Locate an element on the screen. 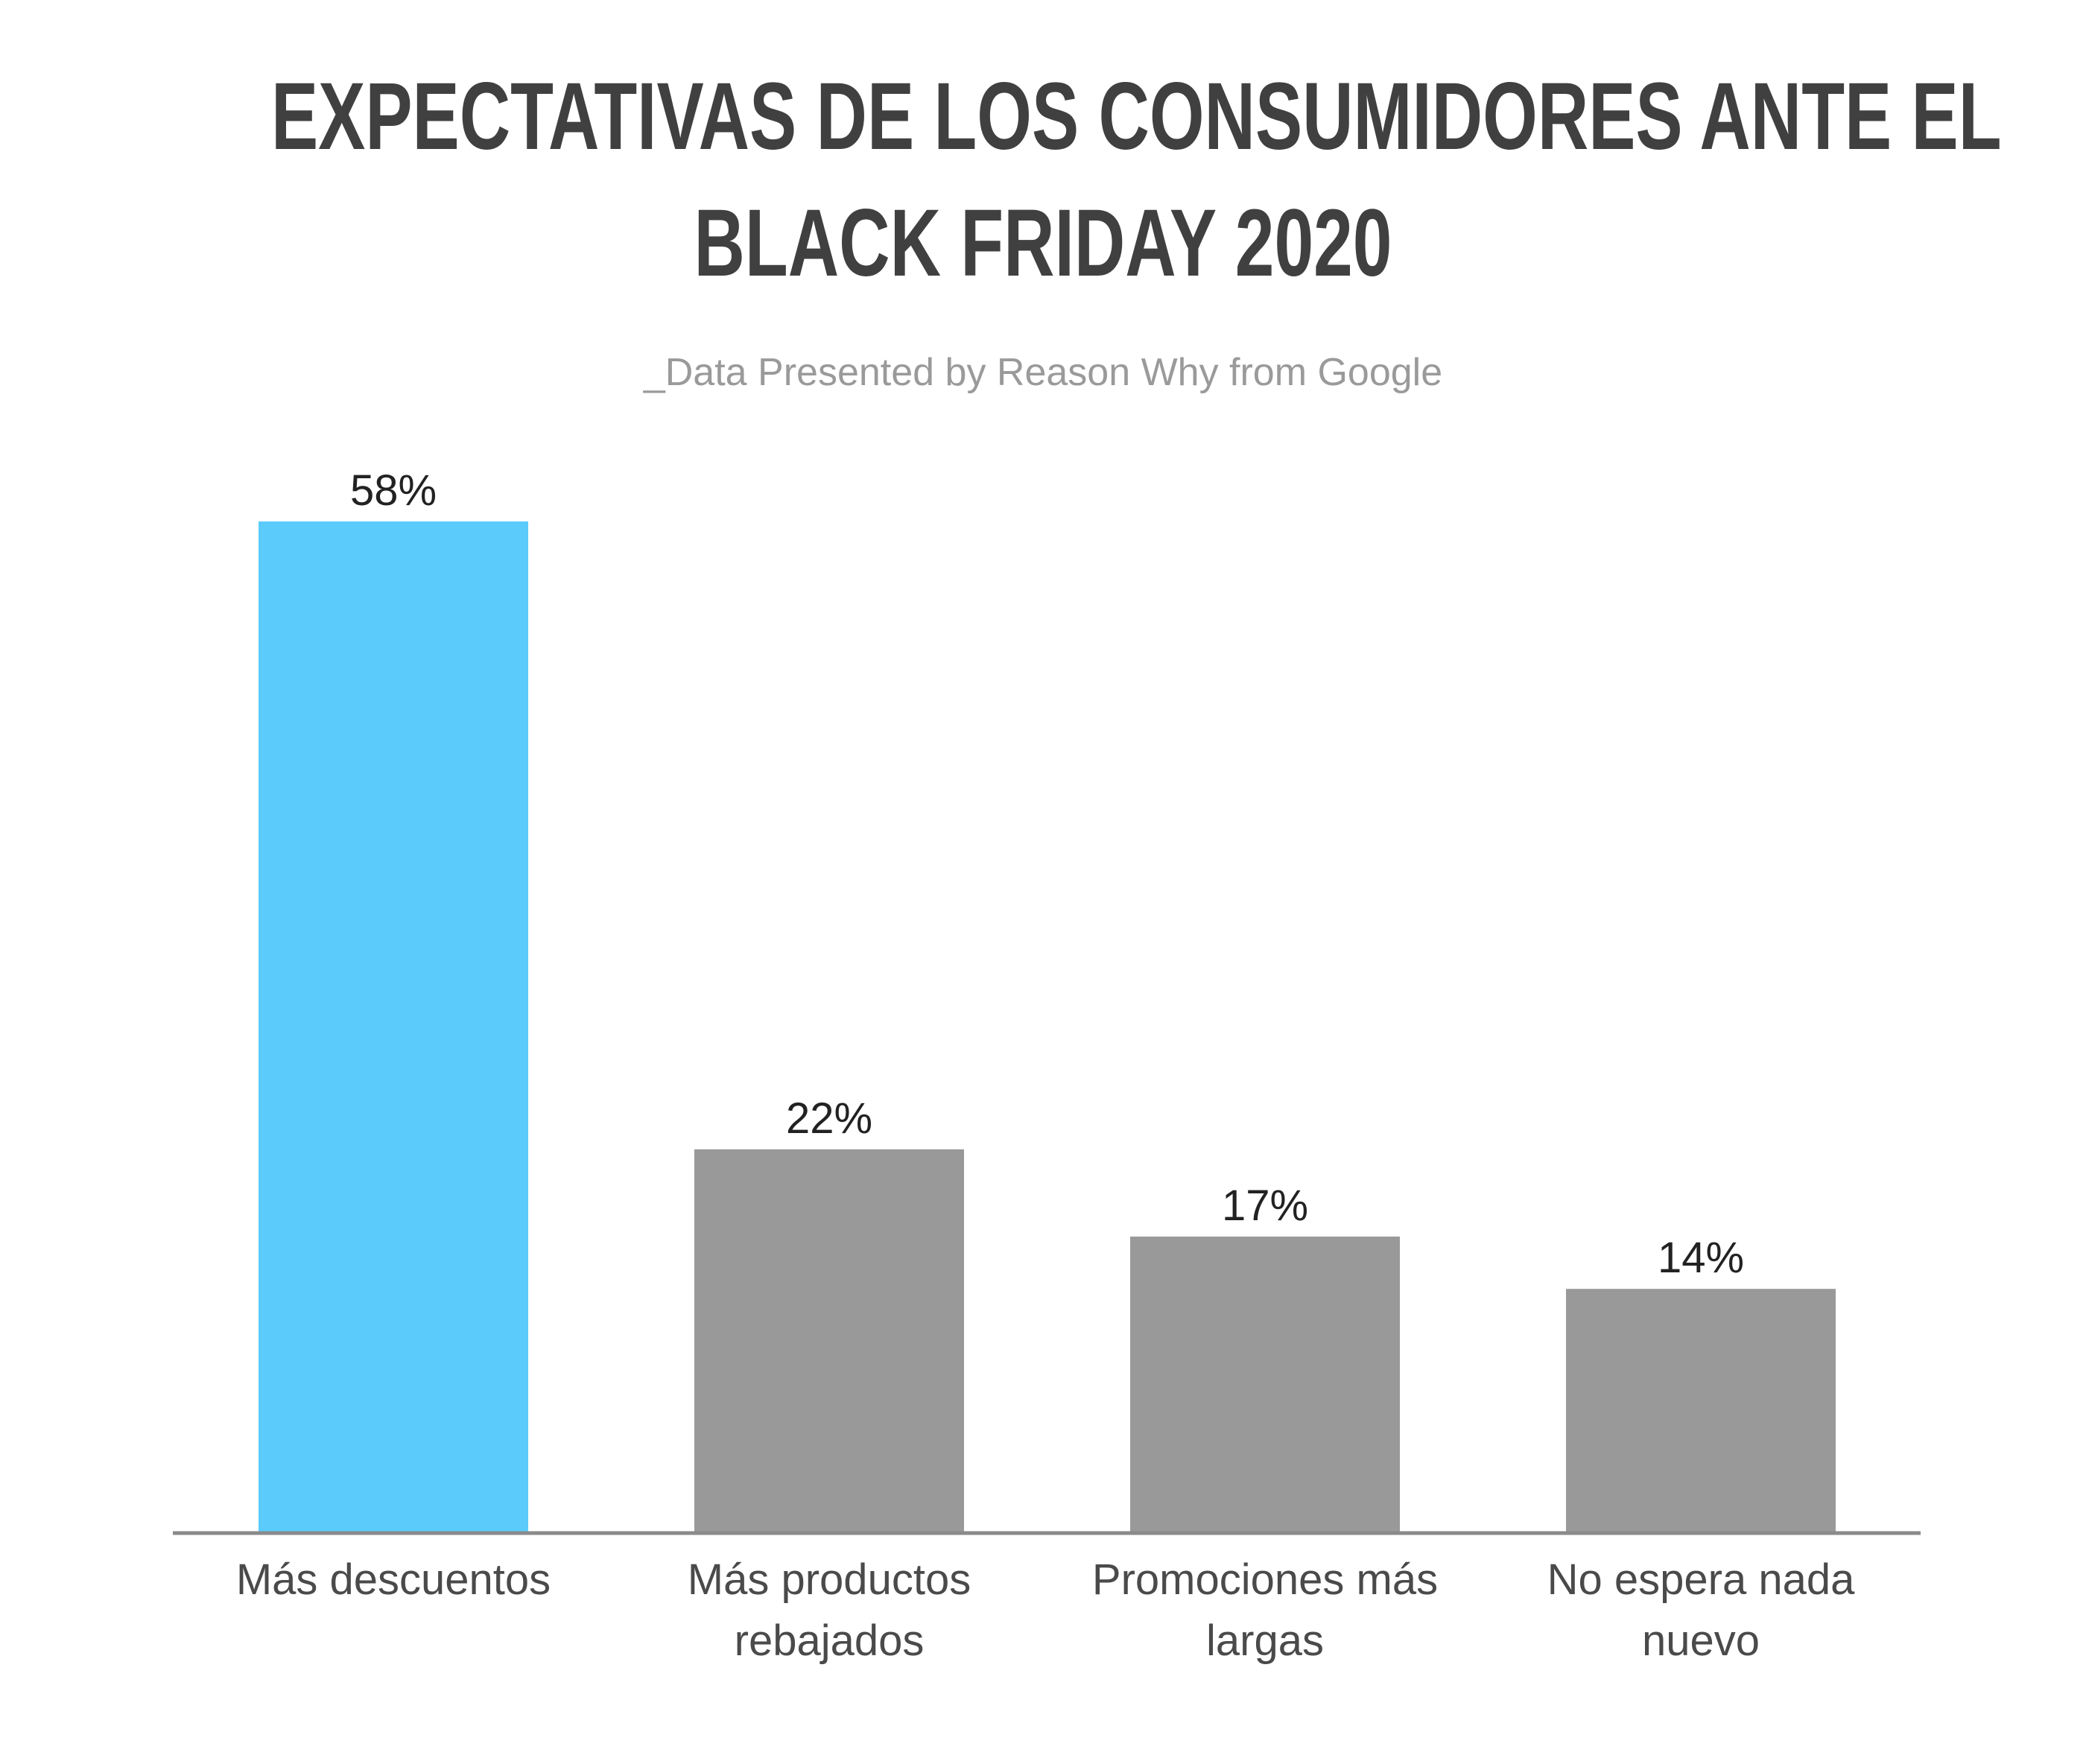  category-label-3: Promociones más largas is located at coordinates (1265, 1610).